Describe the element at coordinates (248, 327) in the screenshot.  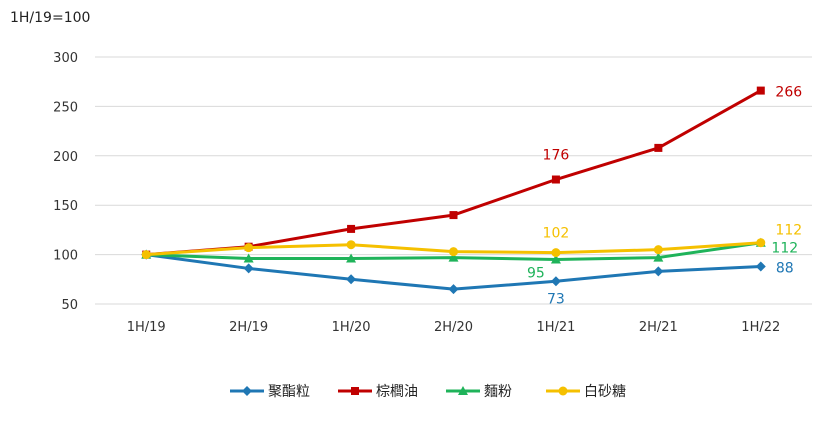
I see `x-tick-label: 2H/19` at that location.